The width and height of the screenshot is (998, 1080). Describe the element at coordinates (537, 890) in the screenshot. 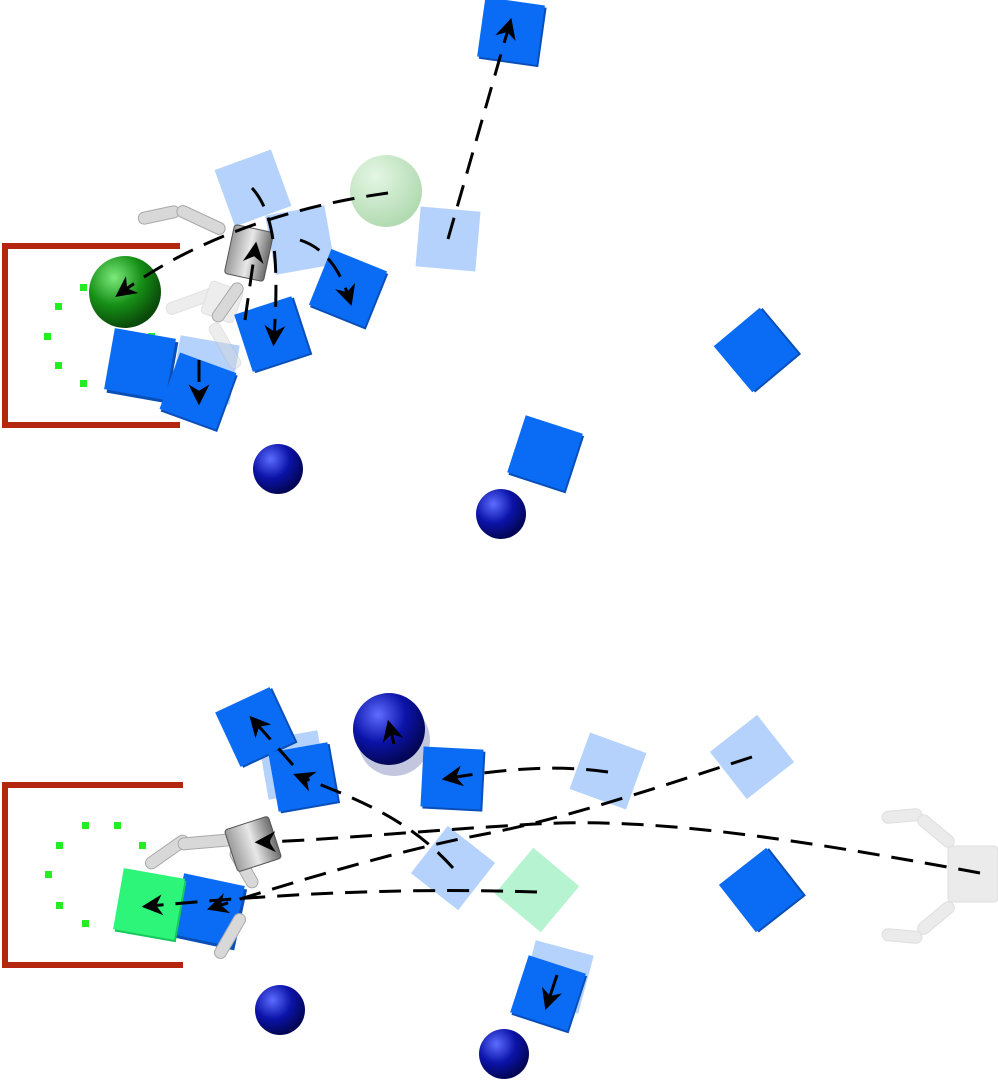

I see `highlight-block-ghost` at that location.